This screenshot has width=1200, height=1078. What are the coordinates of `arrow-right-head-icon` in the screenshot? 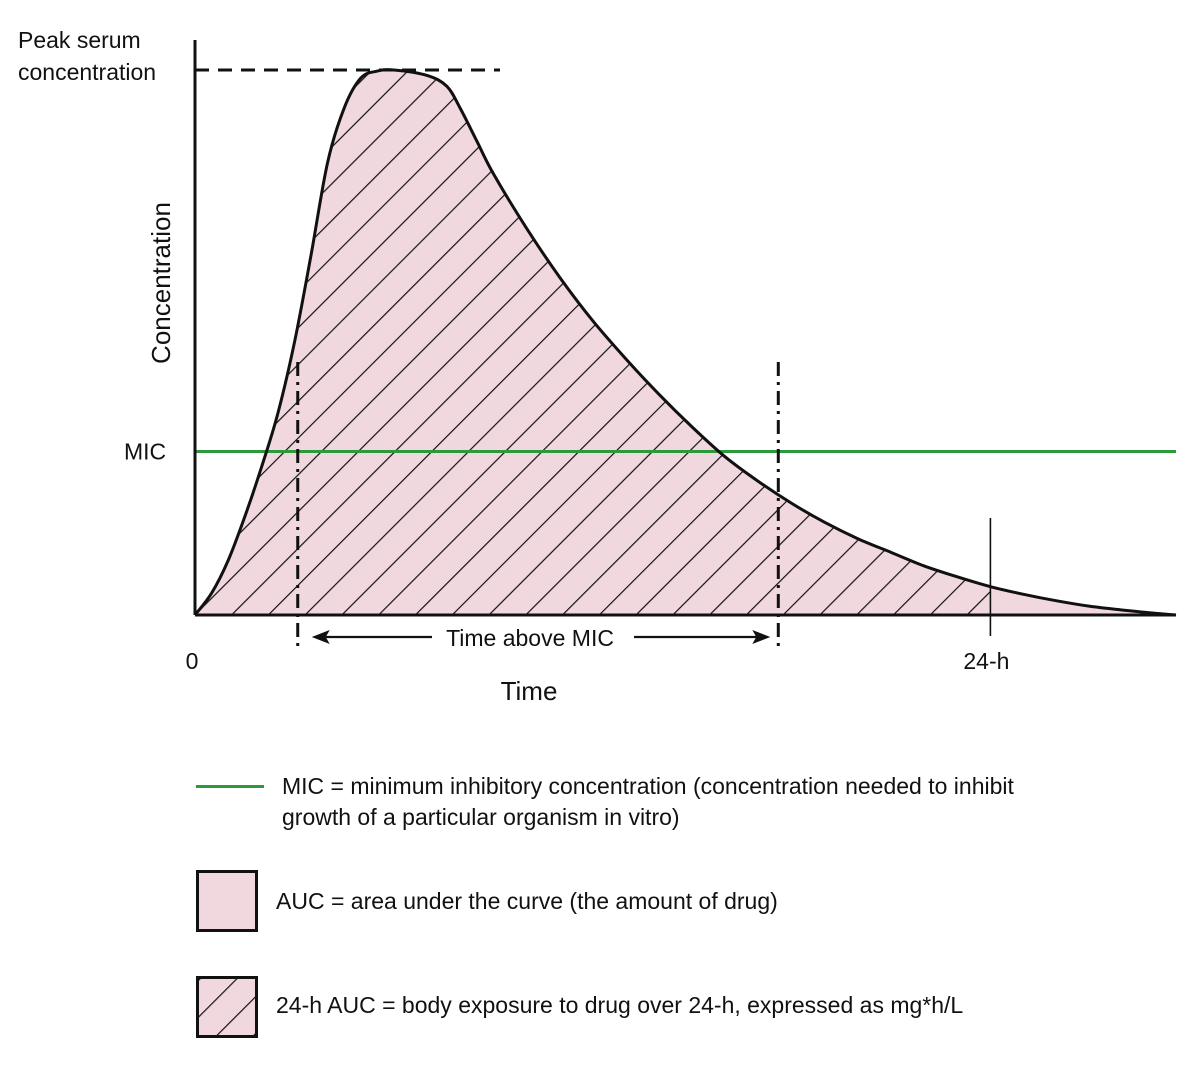 It's located at (761, 637).